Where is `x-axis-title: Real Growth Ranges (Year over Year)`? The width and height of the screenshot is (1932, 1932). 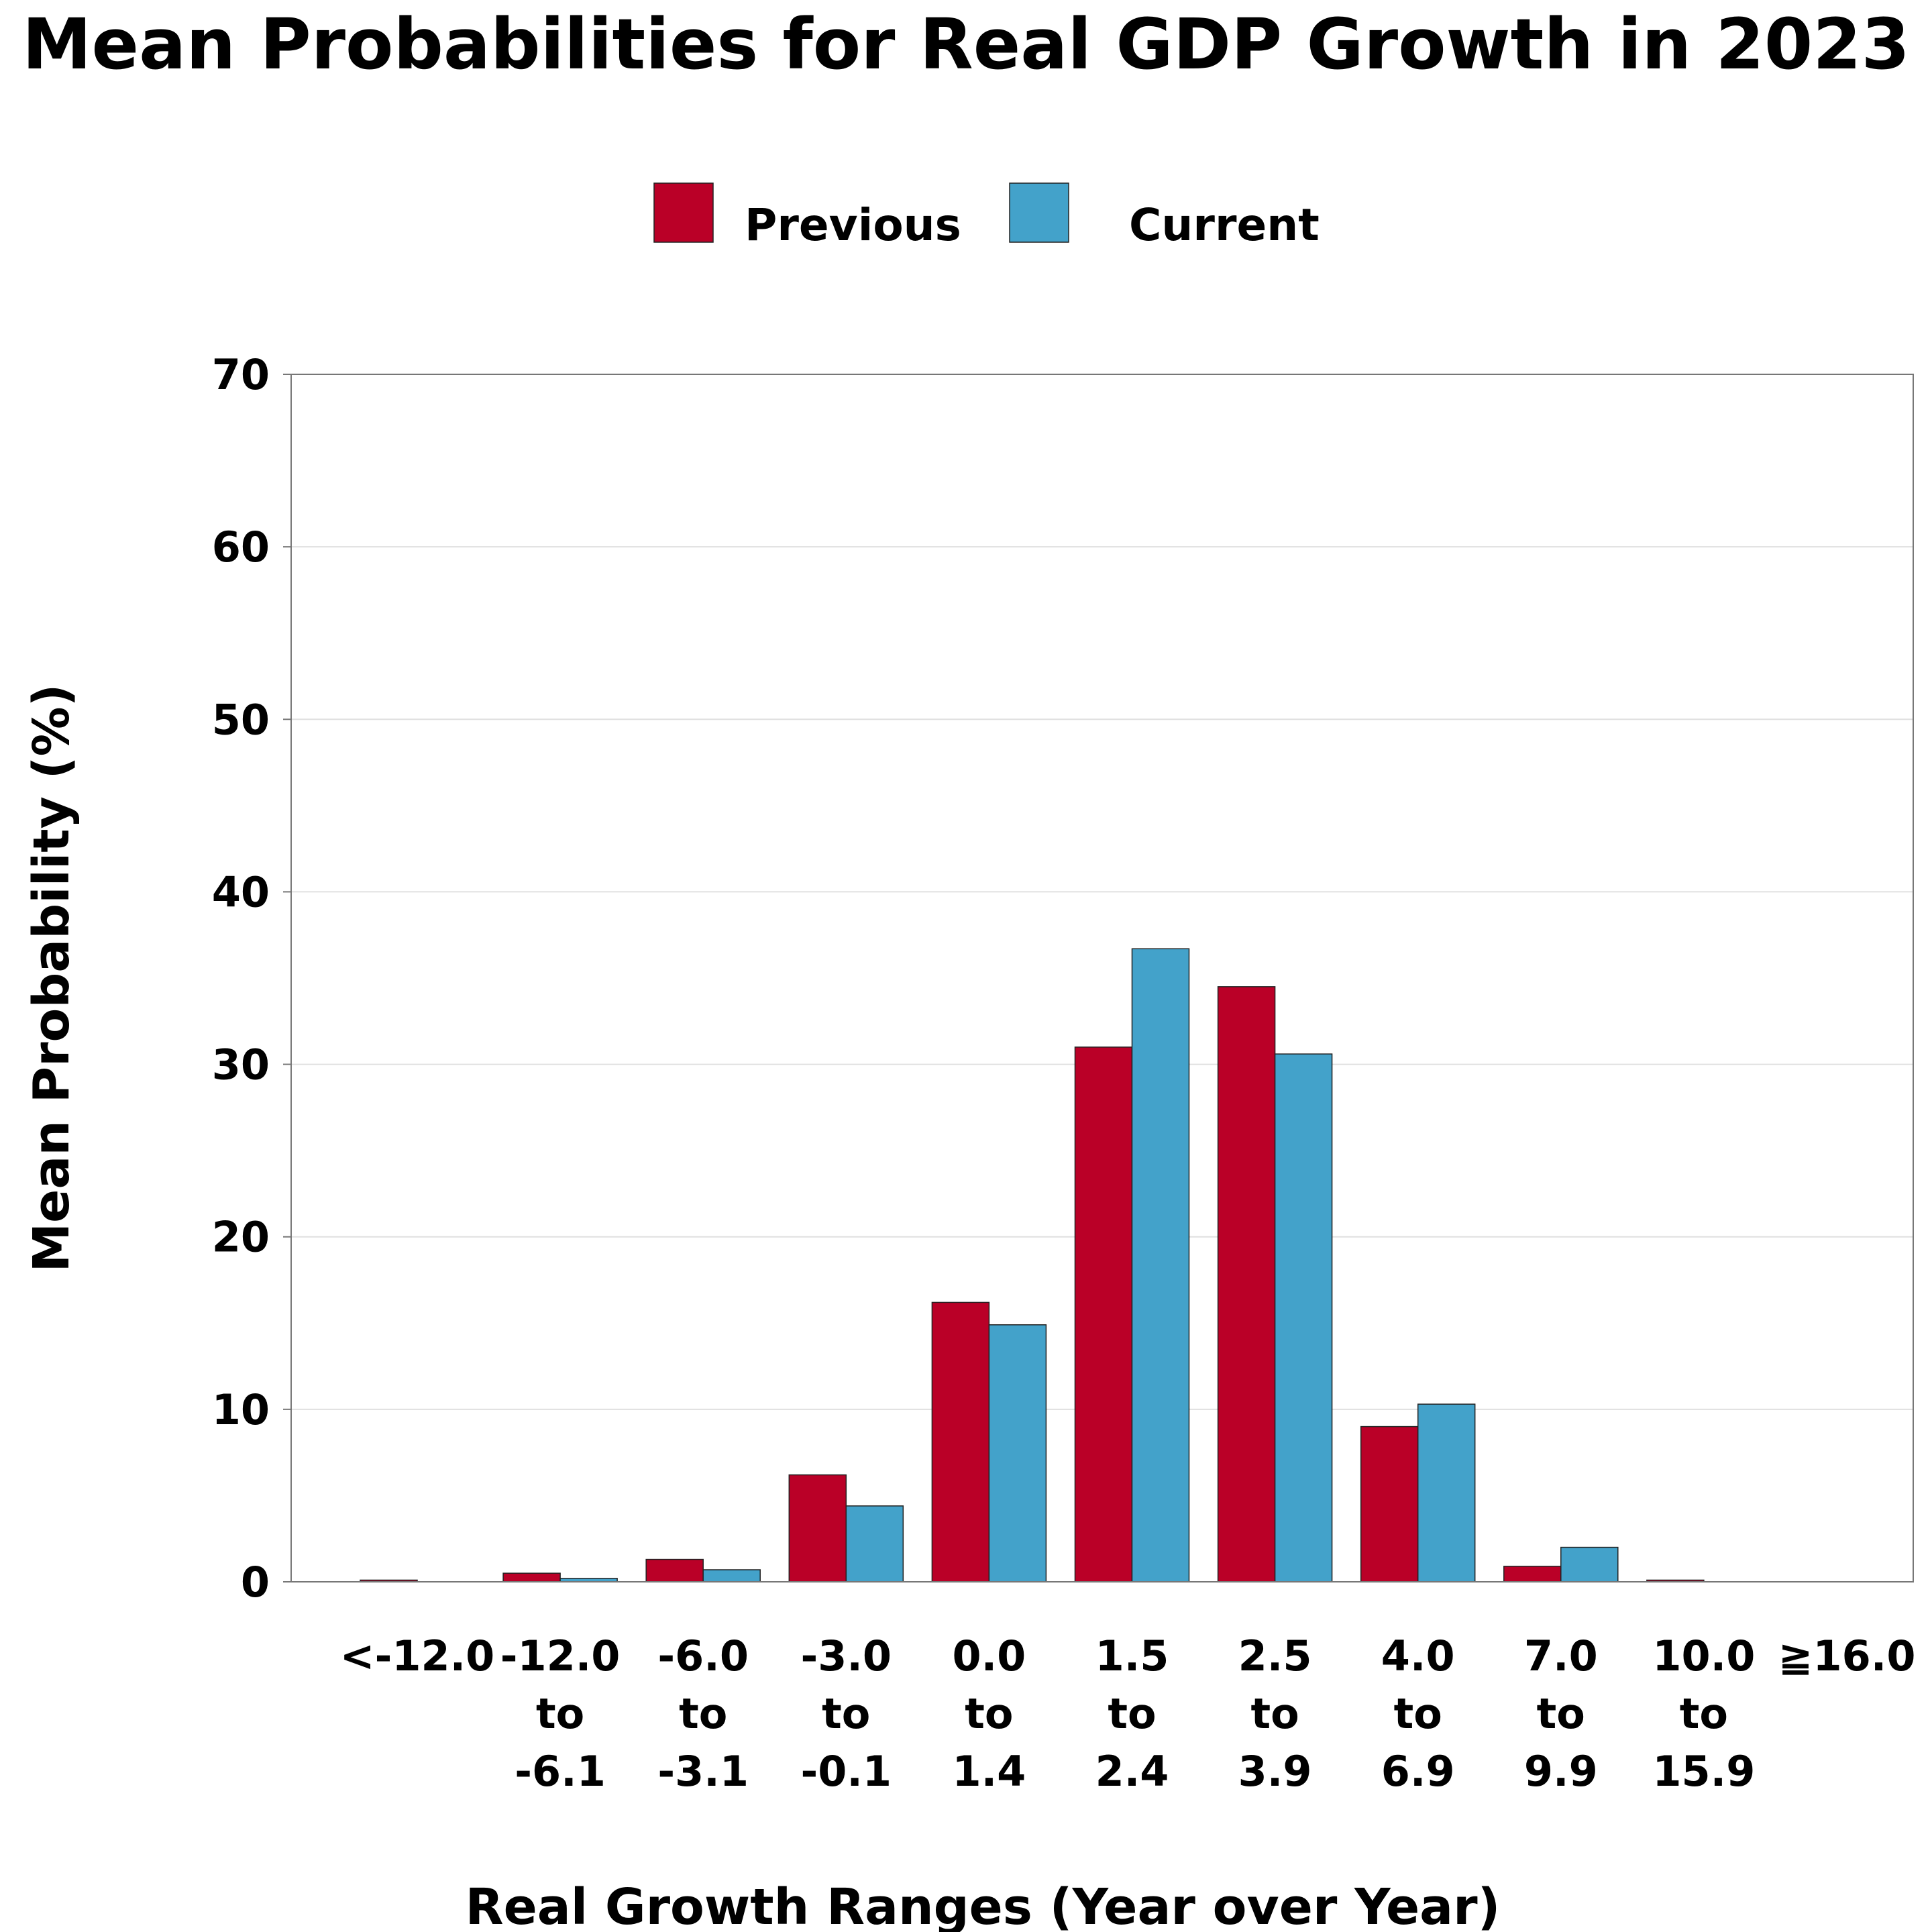 x-axis-title: Real Growth Ranges (Year over Year) is located at coordinates (983, 1905).